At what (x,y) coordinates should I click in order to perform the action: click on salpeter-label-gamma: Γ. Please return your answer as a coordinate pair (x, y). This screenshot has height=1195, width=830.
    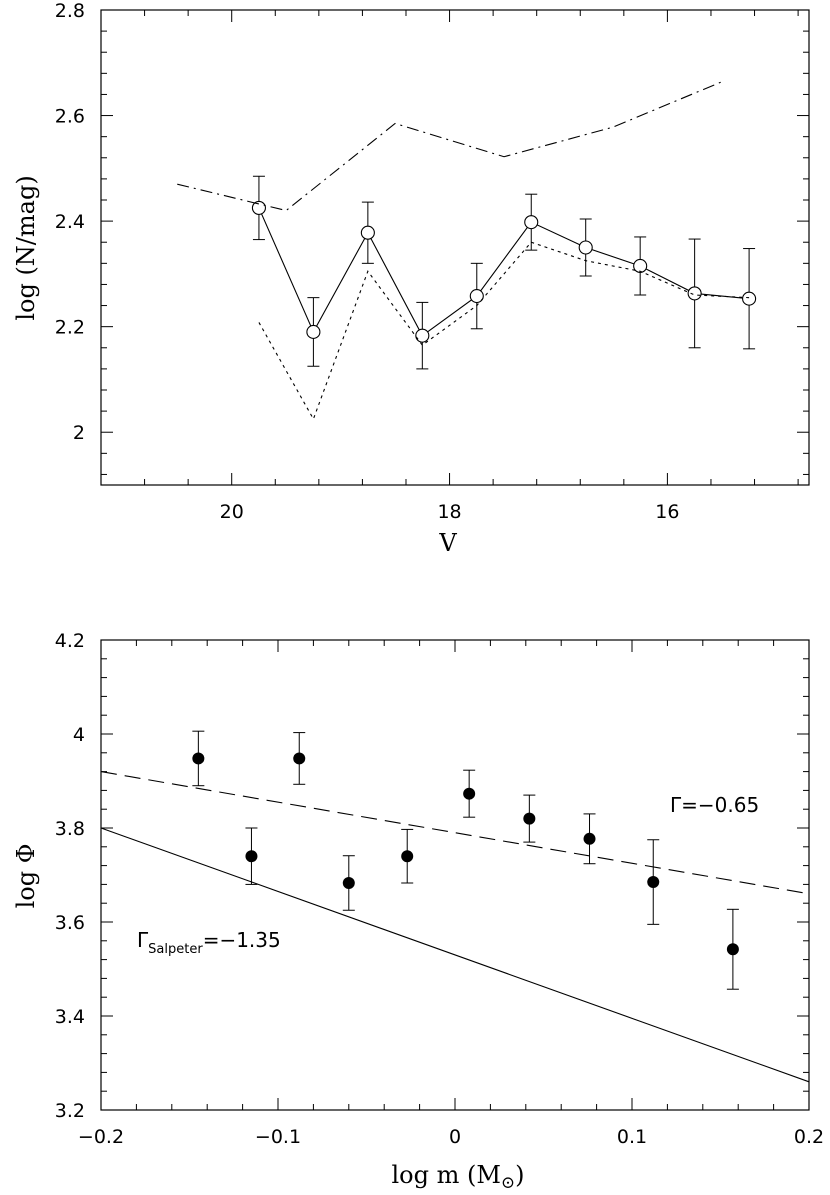
    Looking at the image, I should click on (143, 940).